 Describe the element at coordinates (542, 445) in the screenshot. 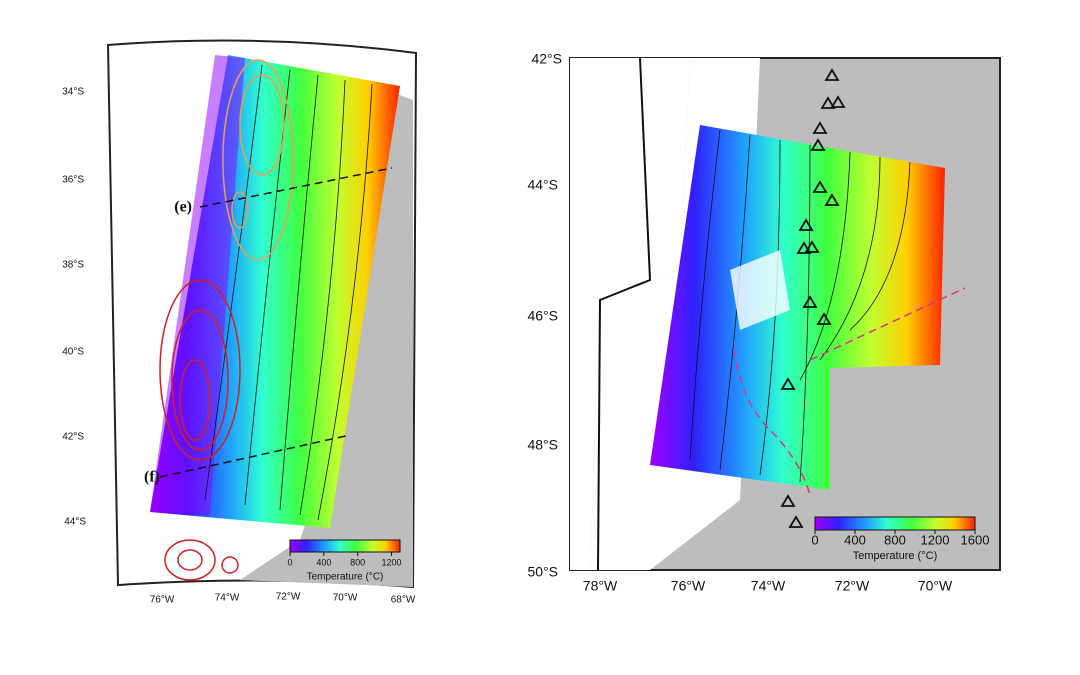

I see `lat-label: 48°S` at that location.